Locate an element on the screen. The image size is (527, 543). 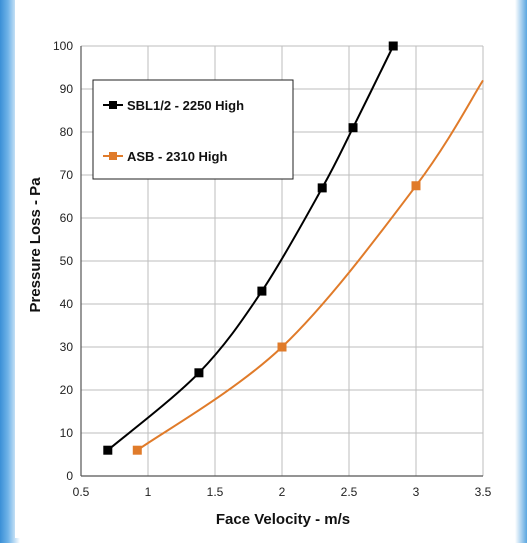
y-tick-label: 10 is located at coordinates (67, 433).